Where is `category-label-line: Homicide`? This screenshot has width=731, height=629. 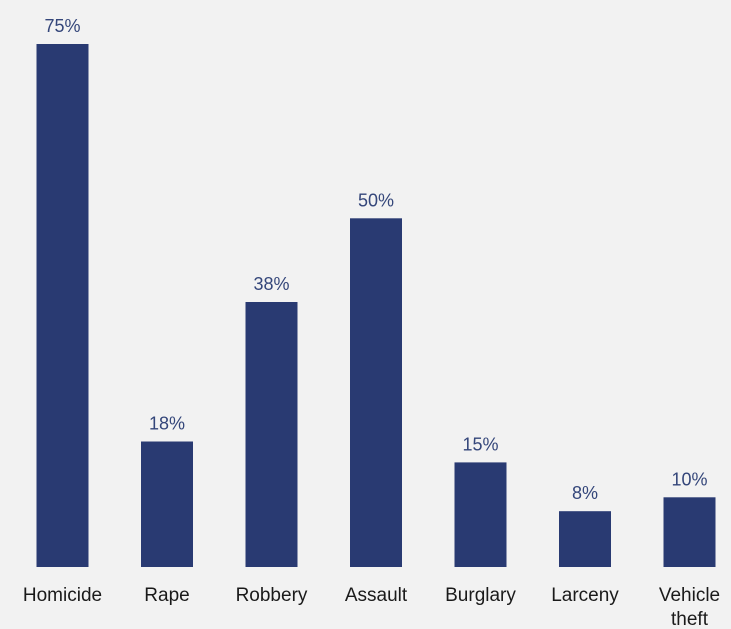
category-label-line: Homicide is located at coordinates (62, 595).